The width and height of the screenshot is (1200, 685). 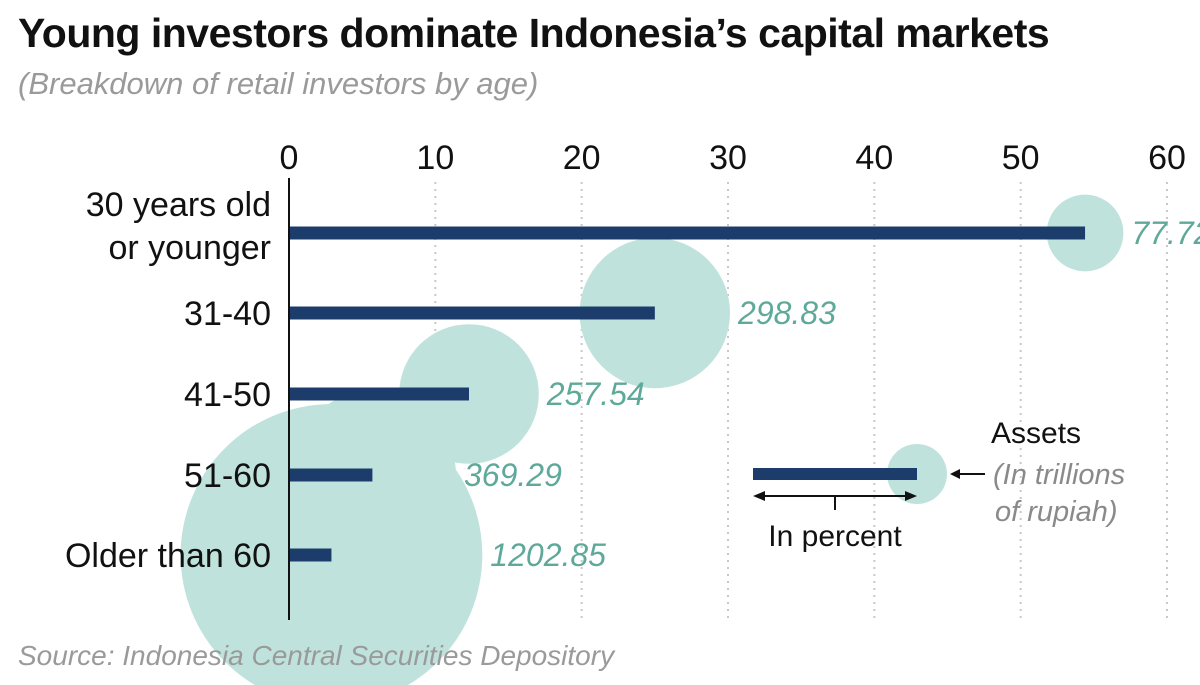 I want to click on category-label: 51-60, so click(x=227, y=476).